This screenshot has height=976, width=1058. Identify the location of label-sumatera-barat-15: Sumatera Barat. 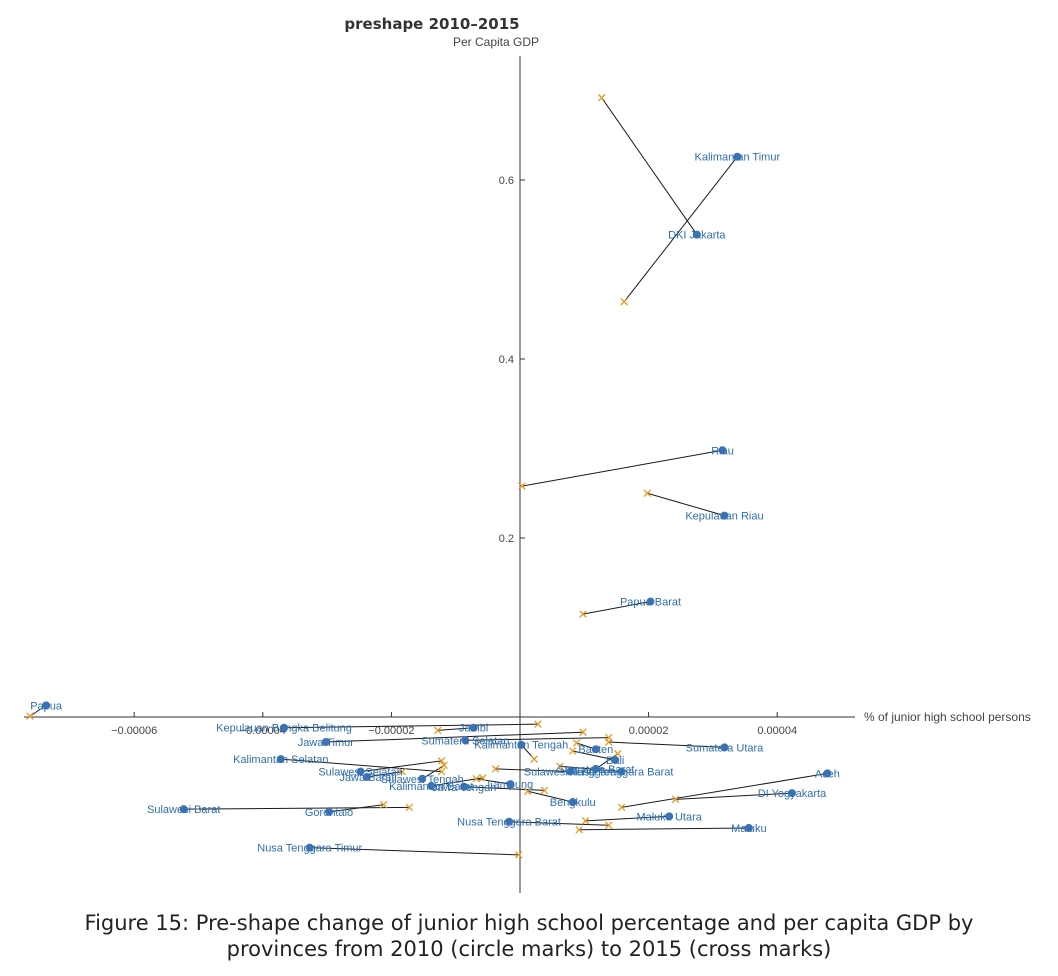
(595, 770).